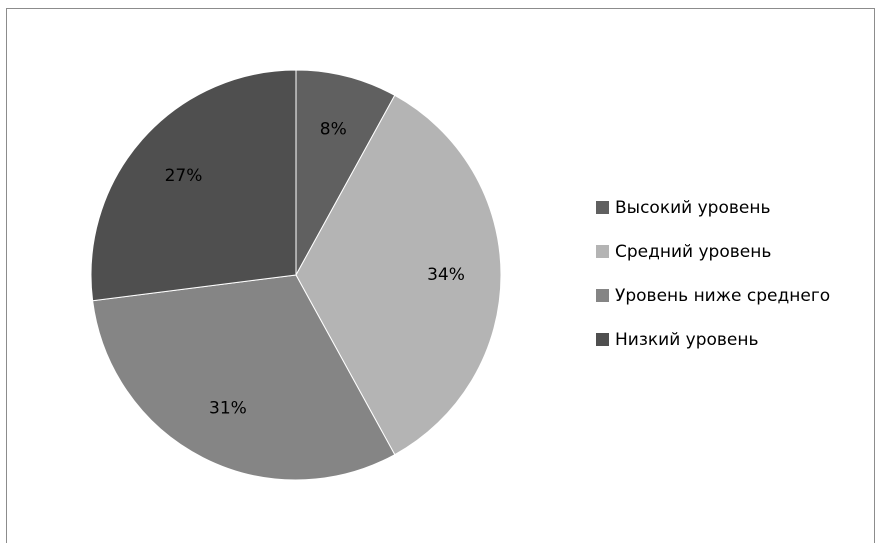 This screenshot has width=880, height=543. Describe the element at coordinates (693, 251) in the screenshot. I see `legend-label-medium: Средний уровень` at that location.